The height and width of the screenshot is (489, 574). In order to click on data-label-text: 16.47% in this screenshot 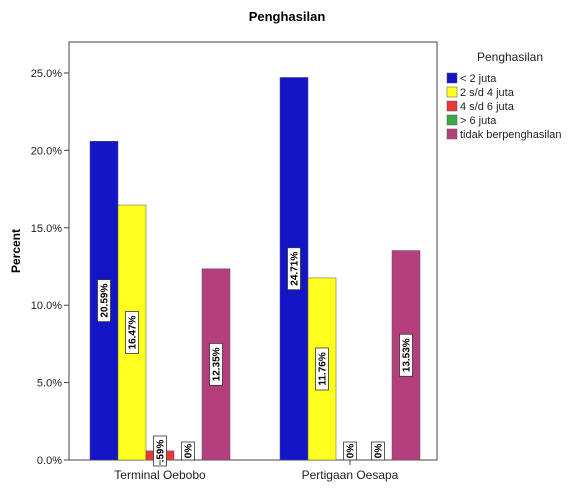, I will do `click(133, 332)`.